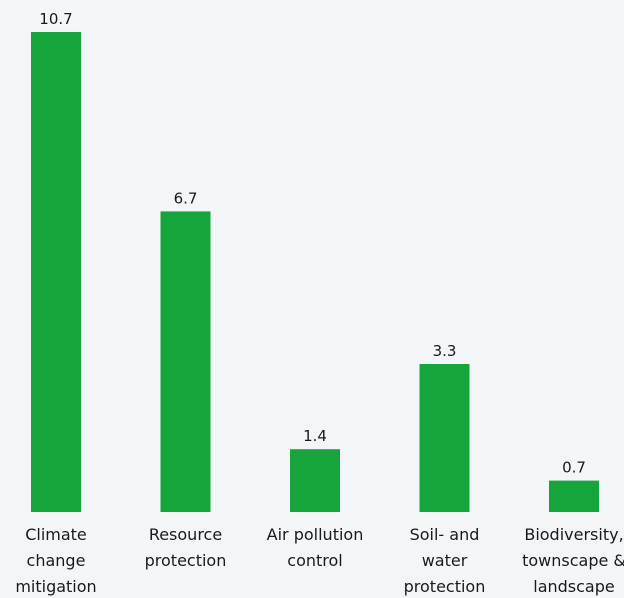  Describe the element at coordinates (315, 534) in the screenshot. I see `category-label-2-line-0: Air pollution` at that location.